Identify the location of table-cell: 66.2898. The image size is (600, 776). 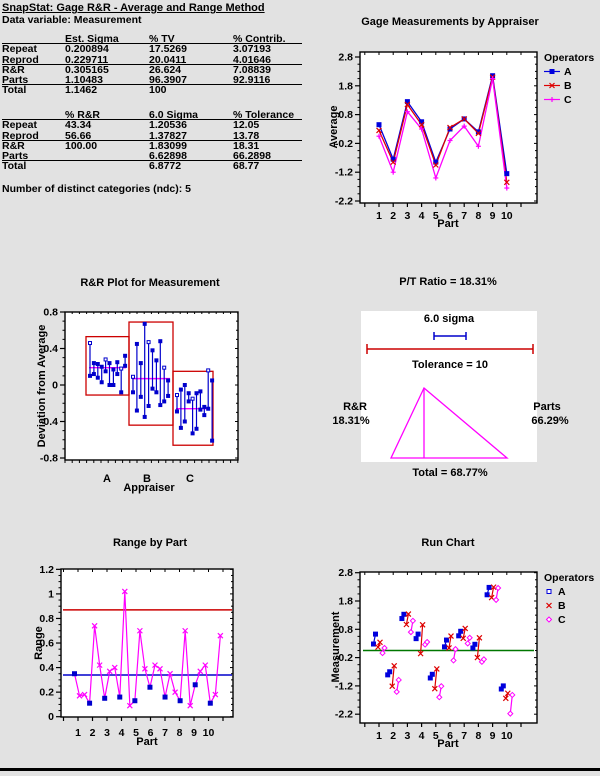
(252, 156).